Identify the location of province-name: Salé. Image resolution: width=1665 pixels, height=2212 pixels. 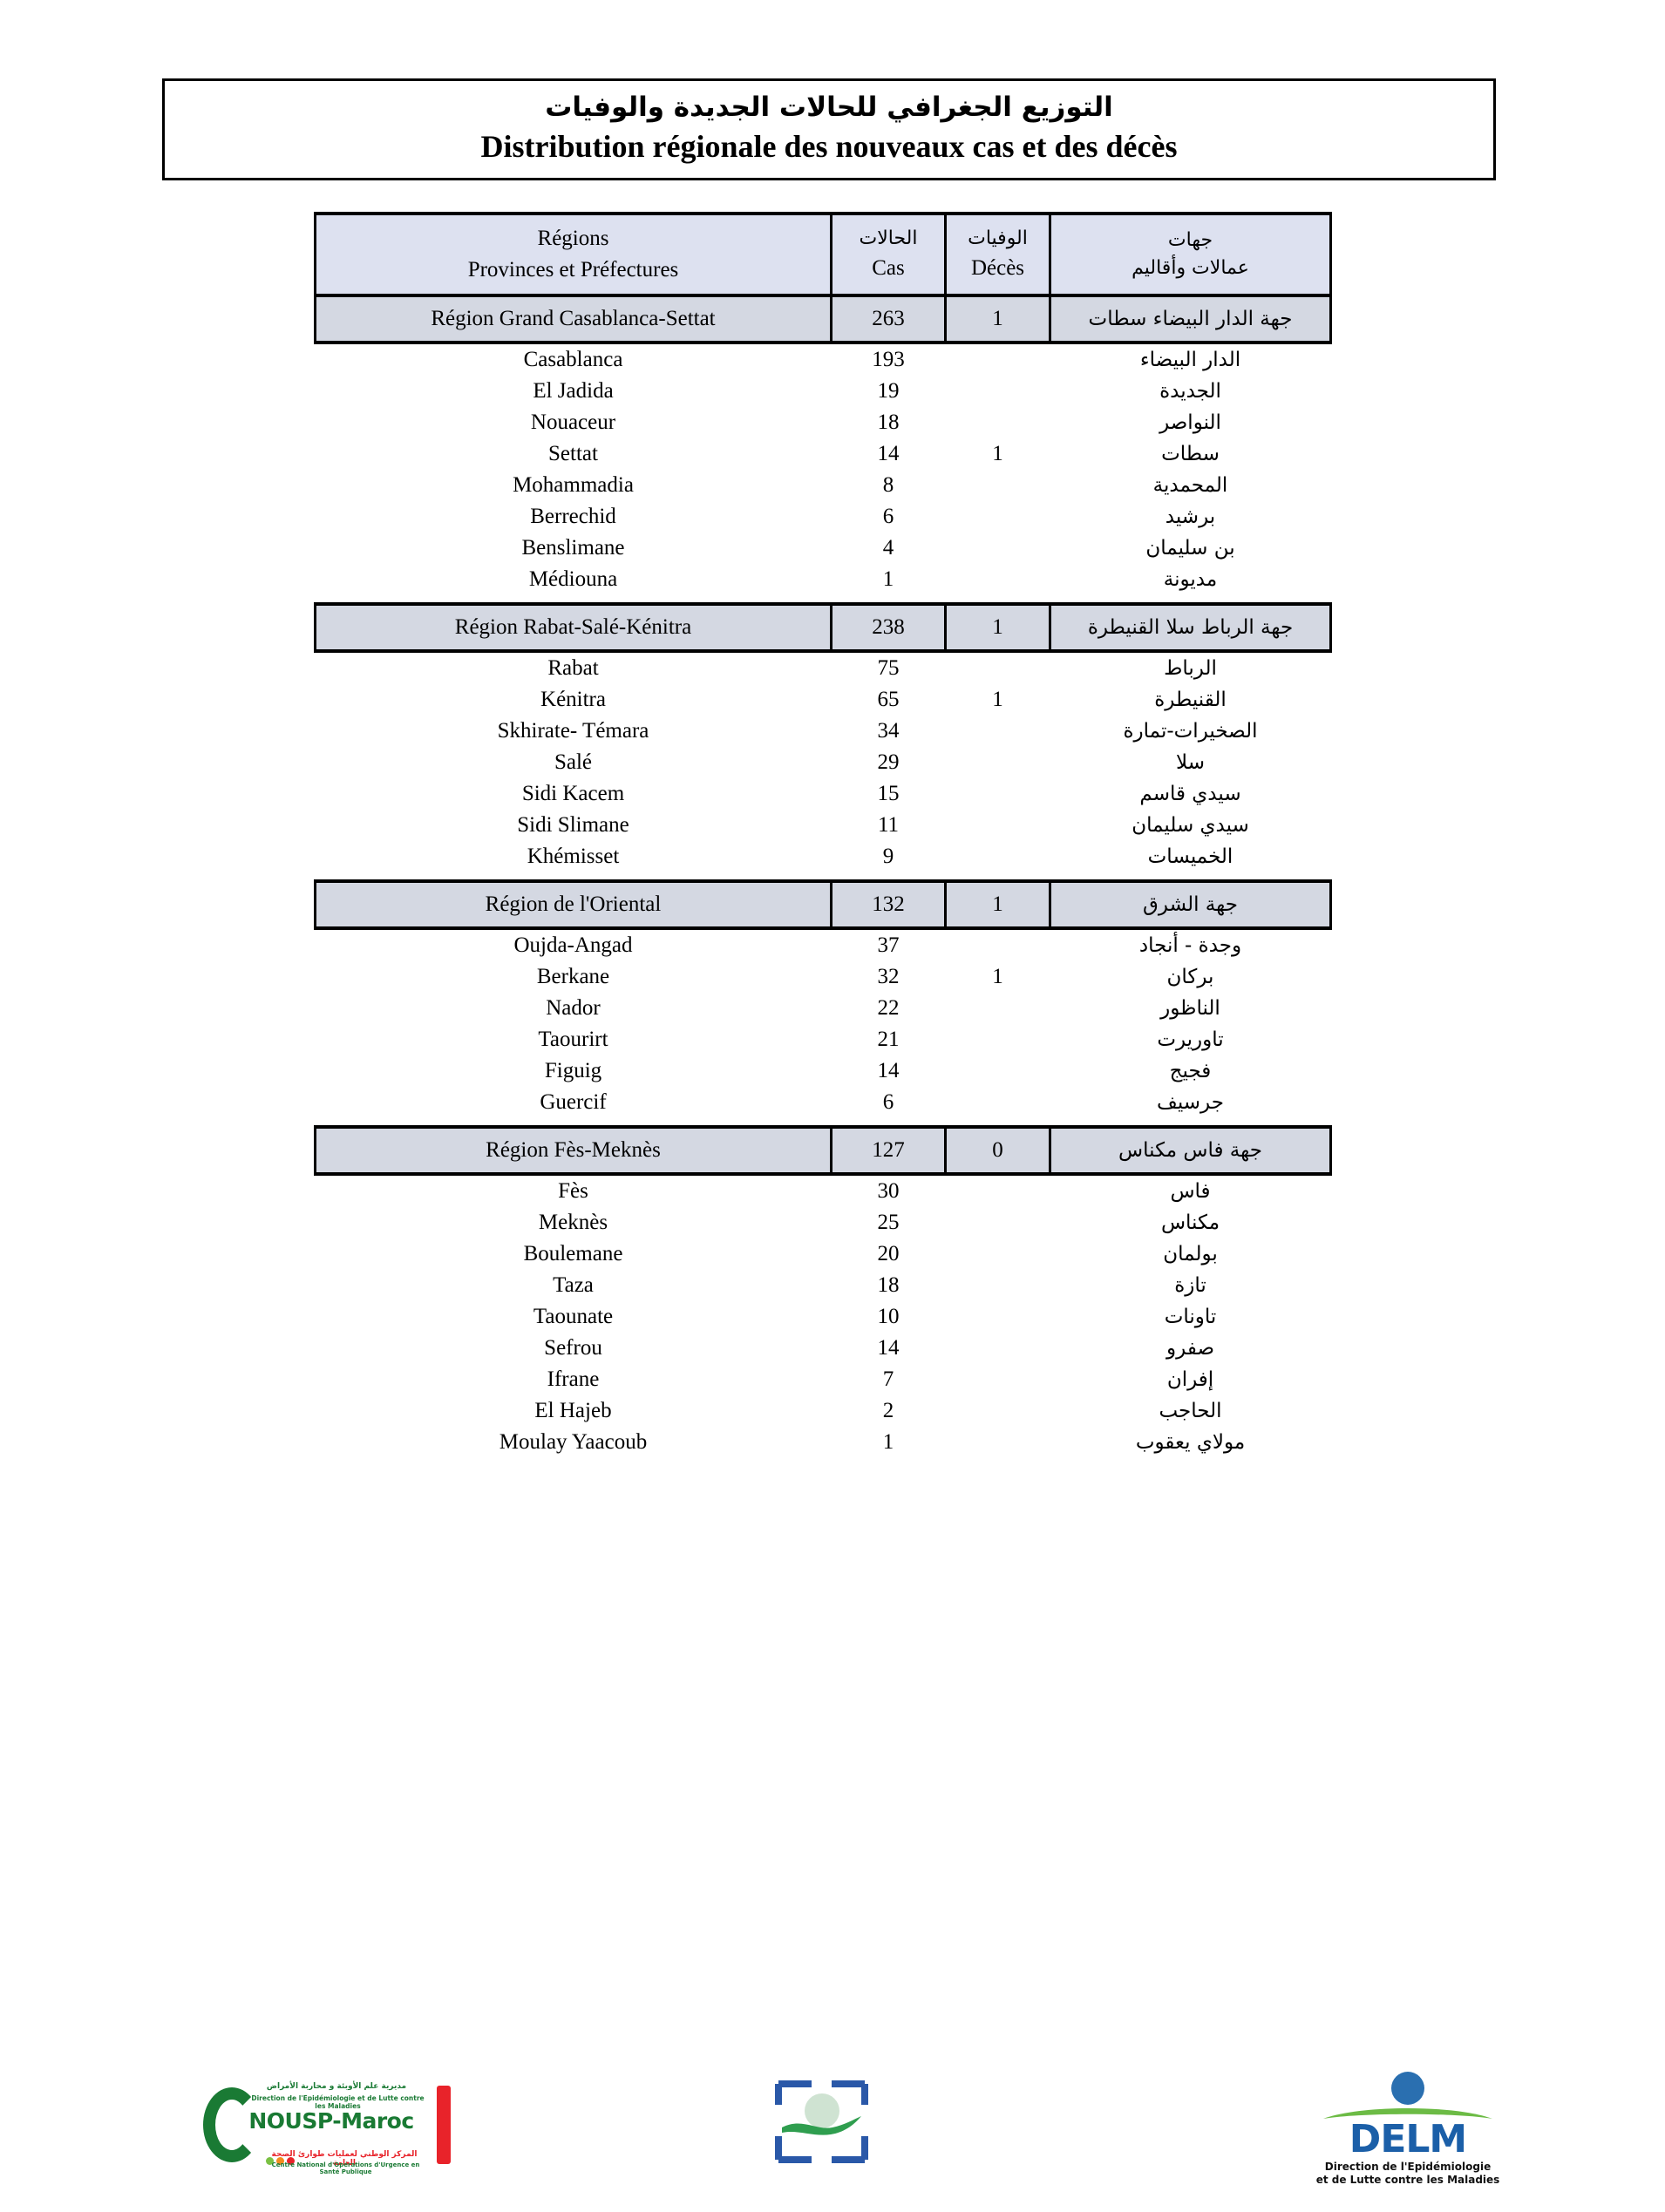
(573, 762).